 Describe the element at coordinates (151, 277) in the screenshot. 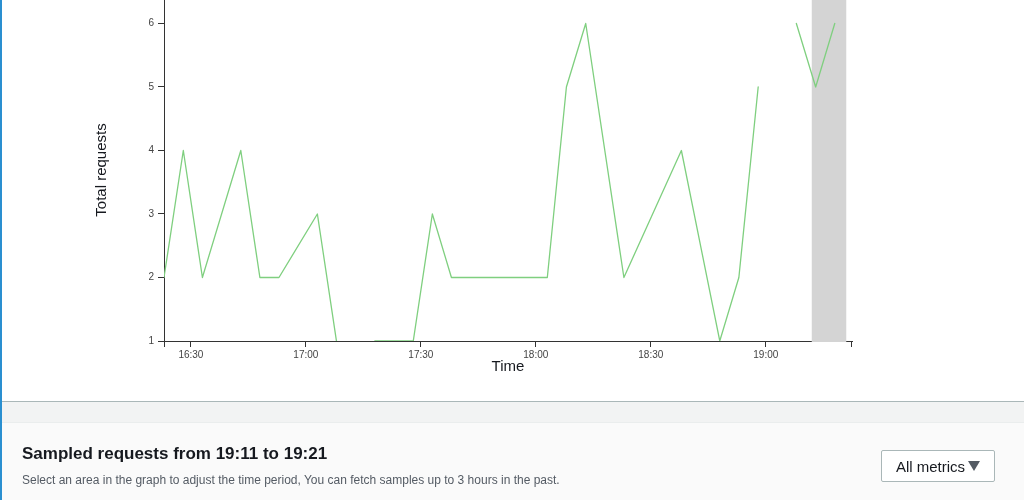

I see `y-tick-label: 2` at that location.